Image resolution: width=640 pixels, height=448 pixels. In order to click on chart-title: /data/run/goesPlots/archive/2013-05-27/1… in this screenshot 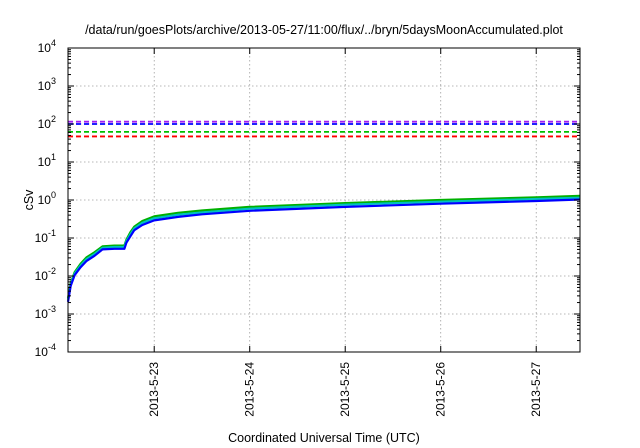, I will do `click(324, 30)`.